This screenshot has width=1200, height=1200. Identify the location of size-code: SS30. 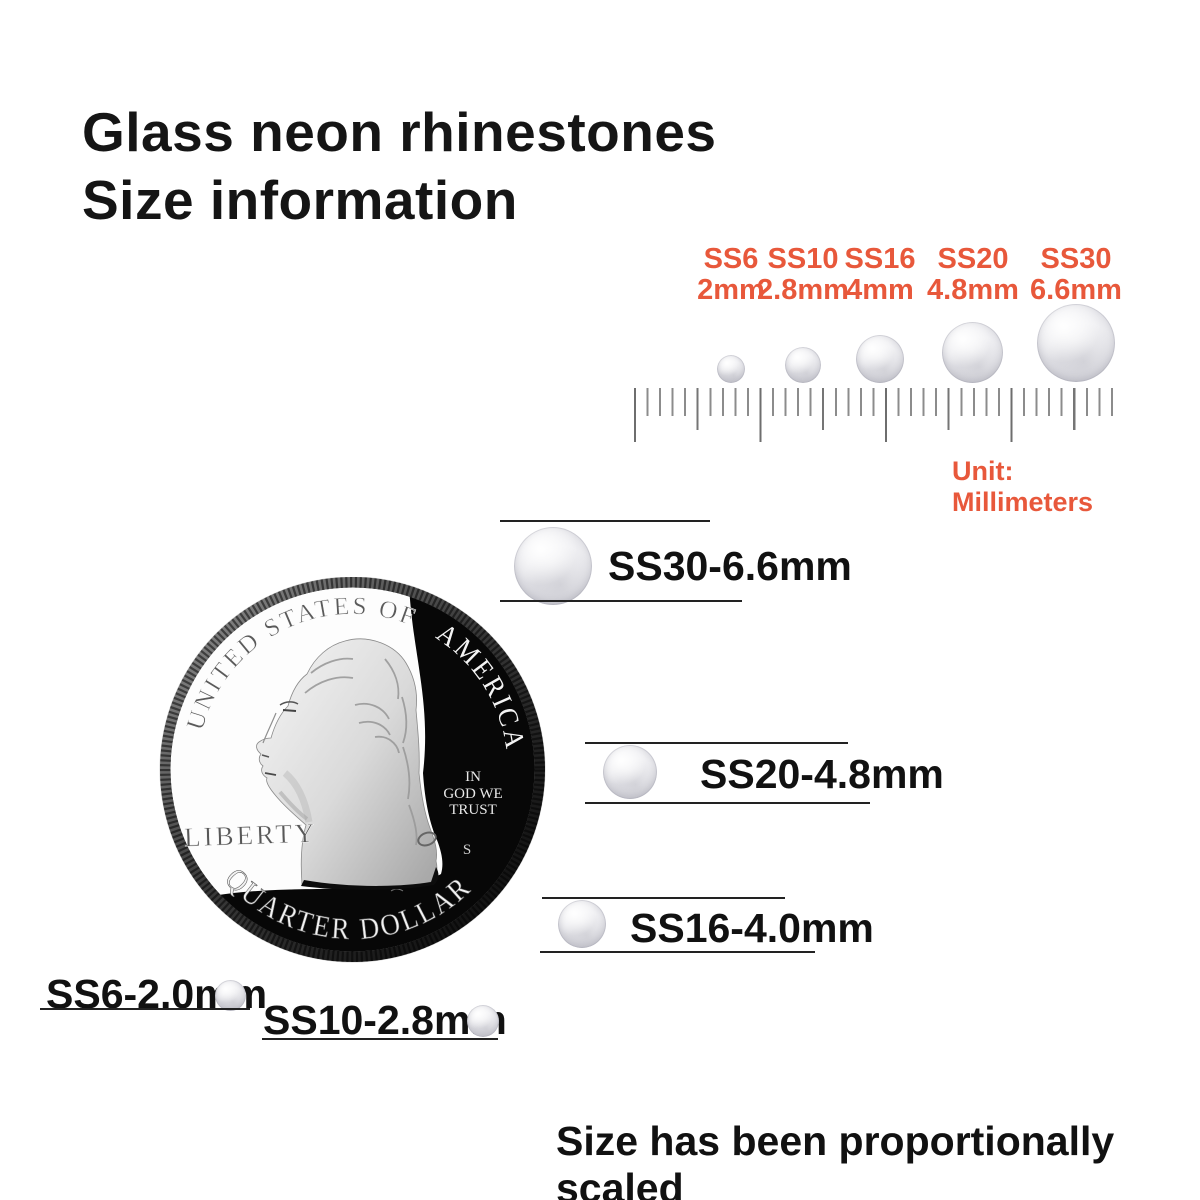
(1076, 259).